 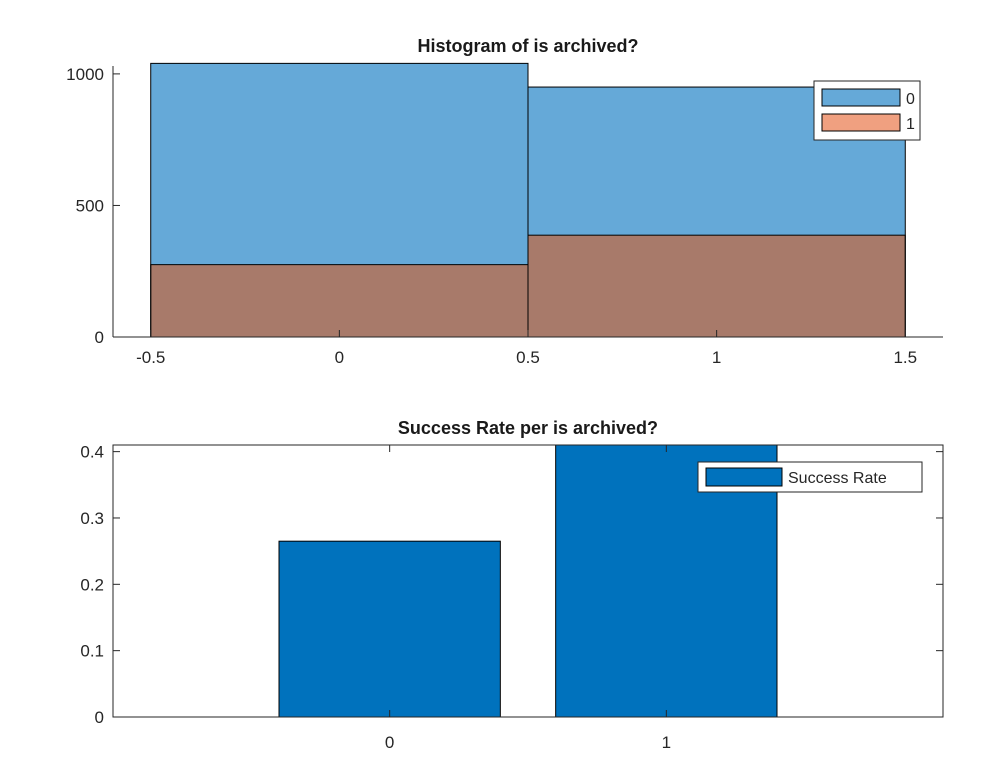 I want to click on success-rate-legend: Success Rate, so click(x=810, y=477).